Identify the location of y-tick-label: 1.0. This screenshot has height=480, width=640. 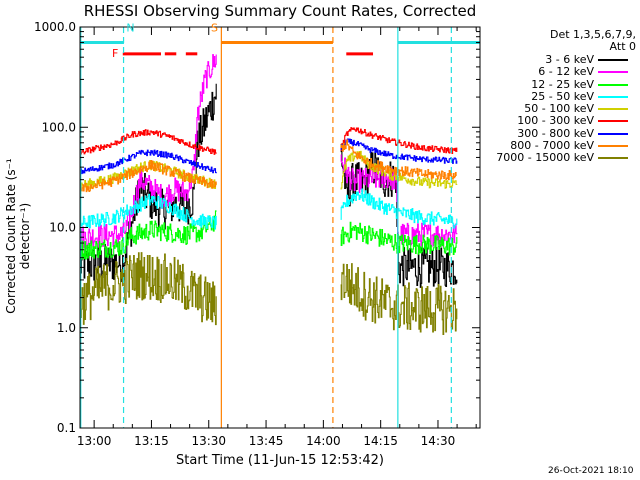
(66, 328).